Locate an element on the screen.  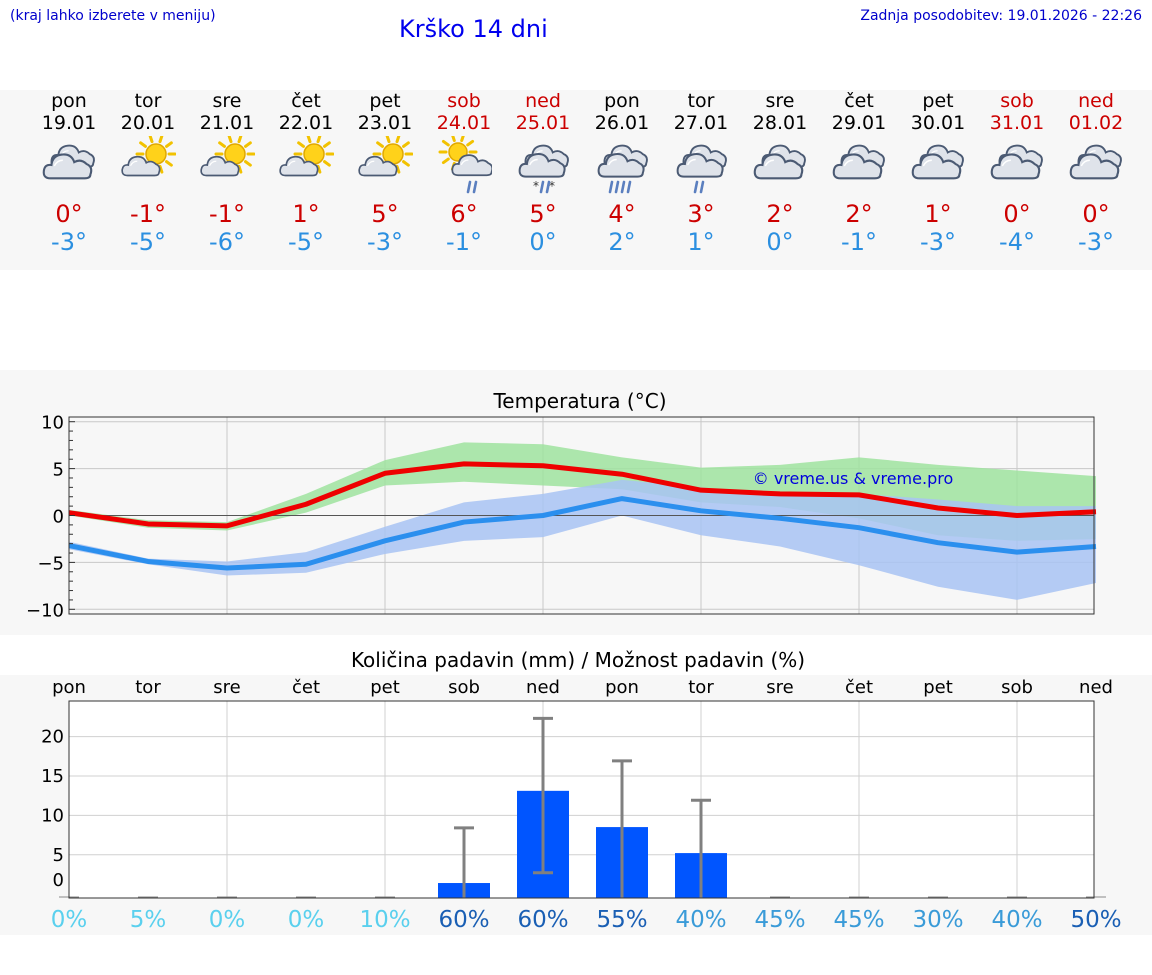
day-date: 01.02 is located at coordinates (1096, 123).